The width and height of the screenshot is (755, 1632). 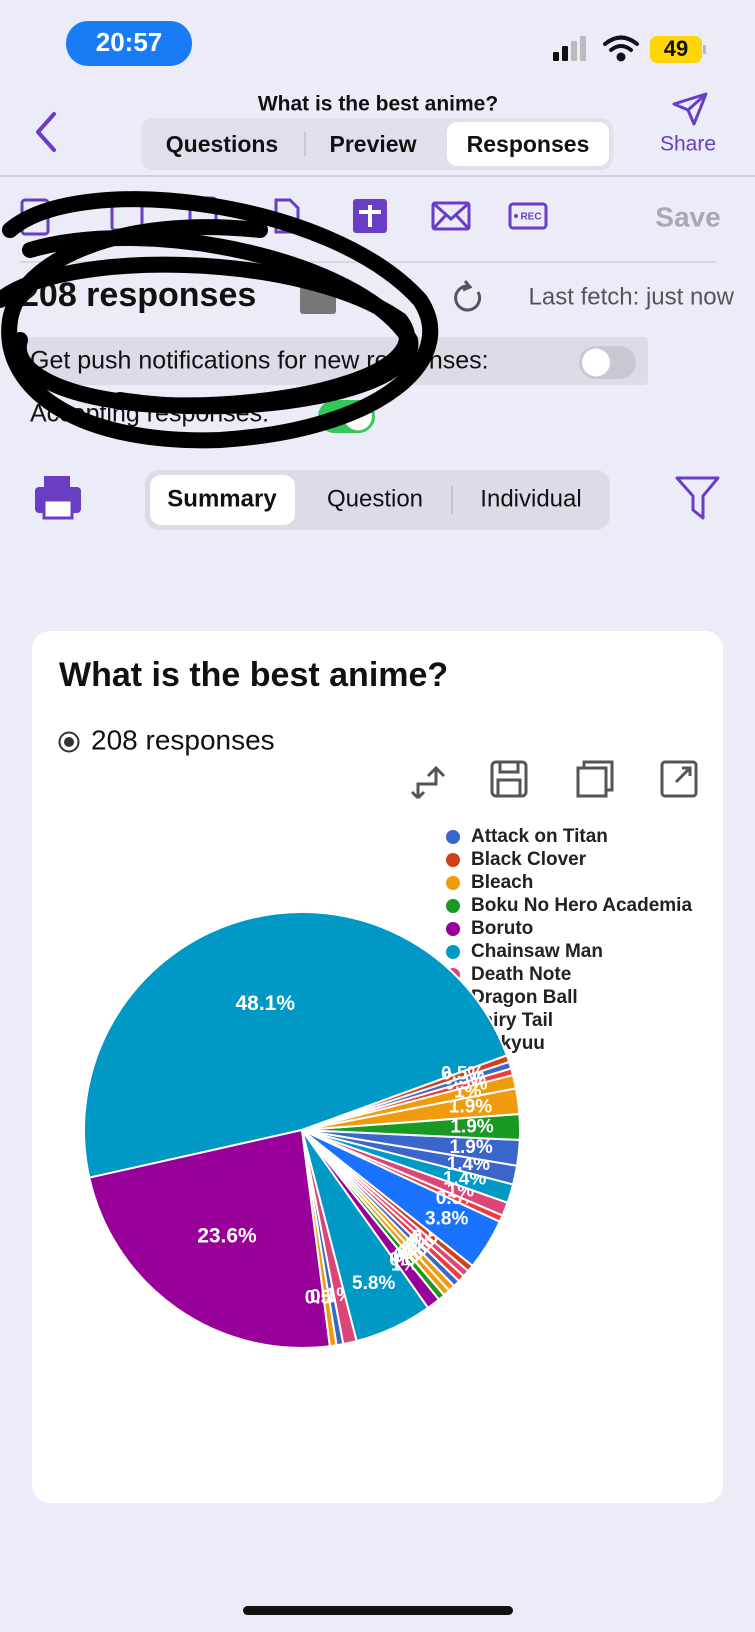 I want to click on battery-tip, so click(x=704, y=49).